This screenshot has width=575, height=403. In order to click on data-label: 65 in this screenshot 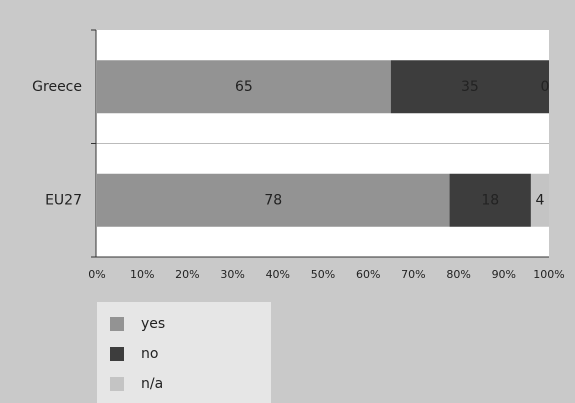, I will do `click(244, 87)`.